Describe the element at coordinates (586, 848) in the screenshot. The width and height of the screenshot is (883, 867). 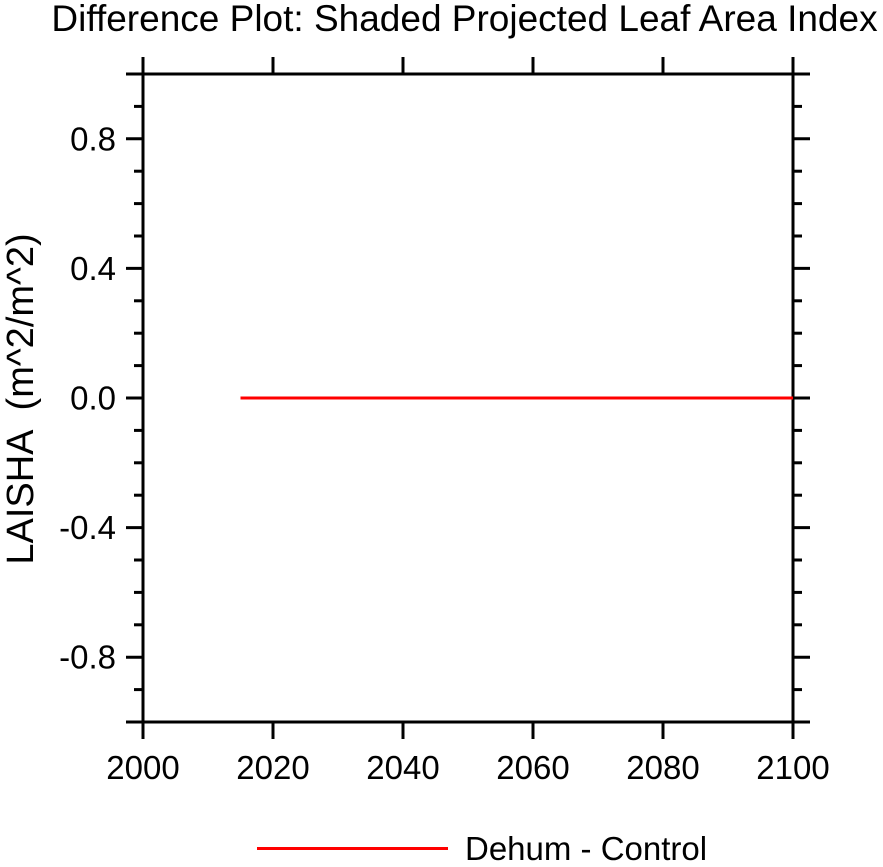
I see `legend-label: Dehum - Control` at that location.